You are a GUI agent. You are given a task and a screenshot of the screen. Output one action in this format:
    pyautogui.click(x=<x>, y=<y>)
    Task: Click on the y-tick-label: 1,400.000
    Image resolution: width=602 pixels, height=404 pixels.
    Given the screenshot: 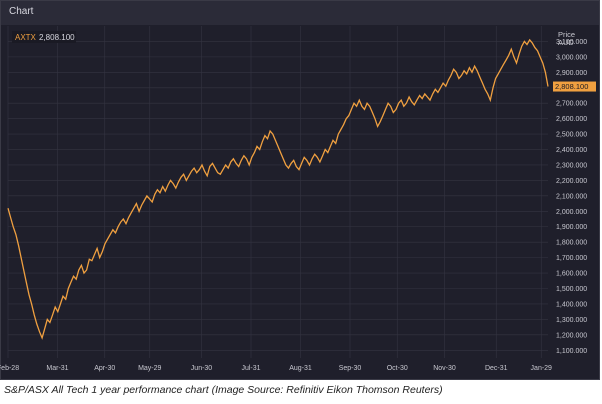 What is the action you would take?
    pyautogui.click(x=571, y=304)
    